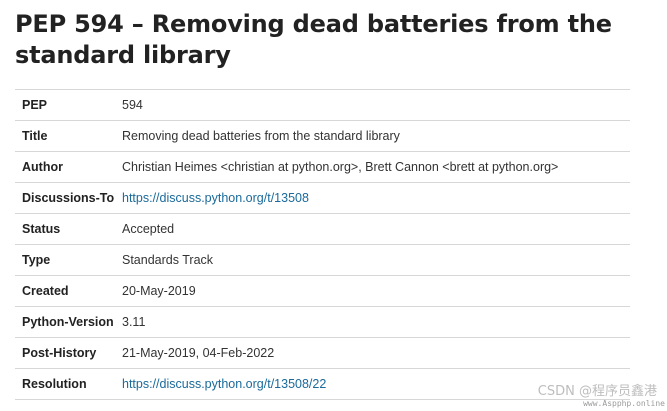 The width and height of the screenshot is (667, 411). What do you see at coordinates (376, 384) in the screenshot?
I see `header-value-cell: https://discuss.python.org/t/13508/22` at bounding box center [376, 384].